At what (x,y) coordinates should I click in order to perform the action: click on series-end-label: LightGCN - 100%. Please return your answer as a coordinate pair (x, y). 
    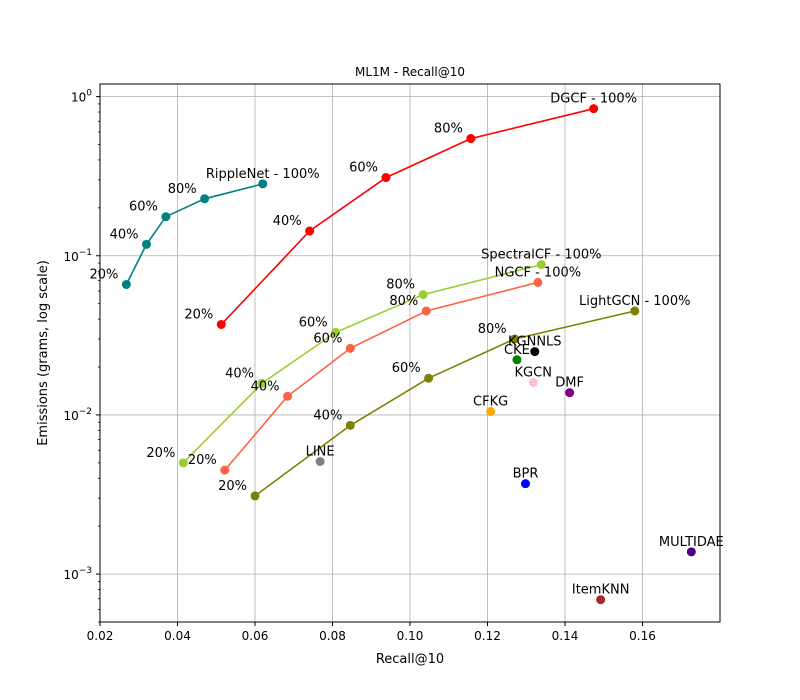
    Looking at the image, I should click on (634, 301).